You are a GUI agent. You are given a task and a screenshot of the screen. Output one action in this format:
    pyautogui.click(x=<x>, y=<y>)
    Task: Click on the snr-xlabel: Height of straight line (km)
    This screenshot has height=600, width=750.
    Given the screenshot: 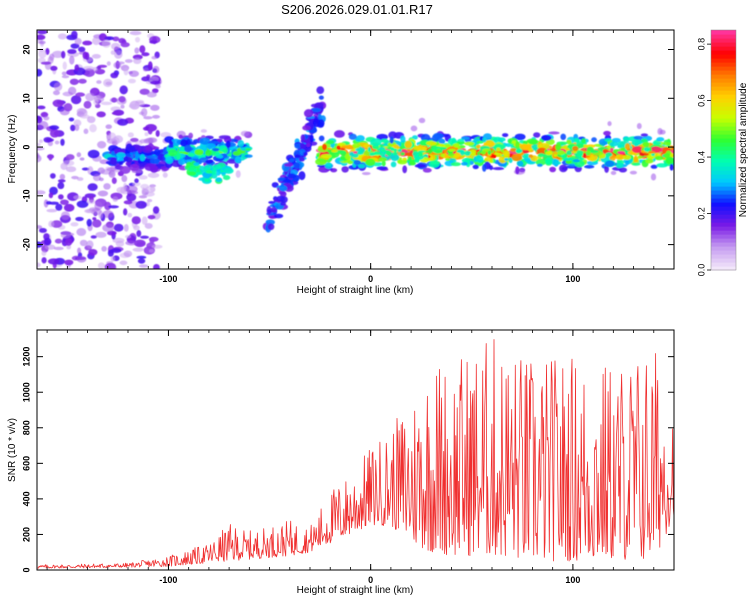 What is the action you would take?
    pyautogui.click(x=355, y=590)
    